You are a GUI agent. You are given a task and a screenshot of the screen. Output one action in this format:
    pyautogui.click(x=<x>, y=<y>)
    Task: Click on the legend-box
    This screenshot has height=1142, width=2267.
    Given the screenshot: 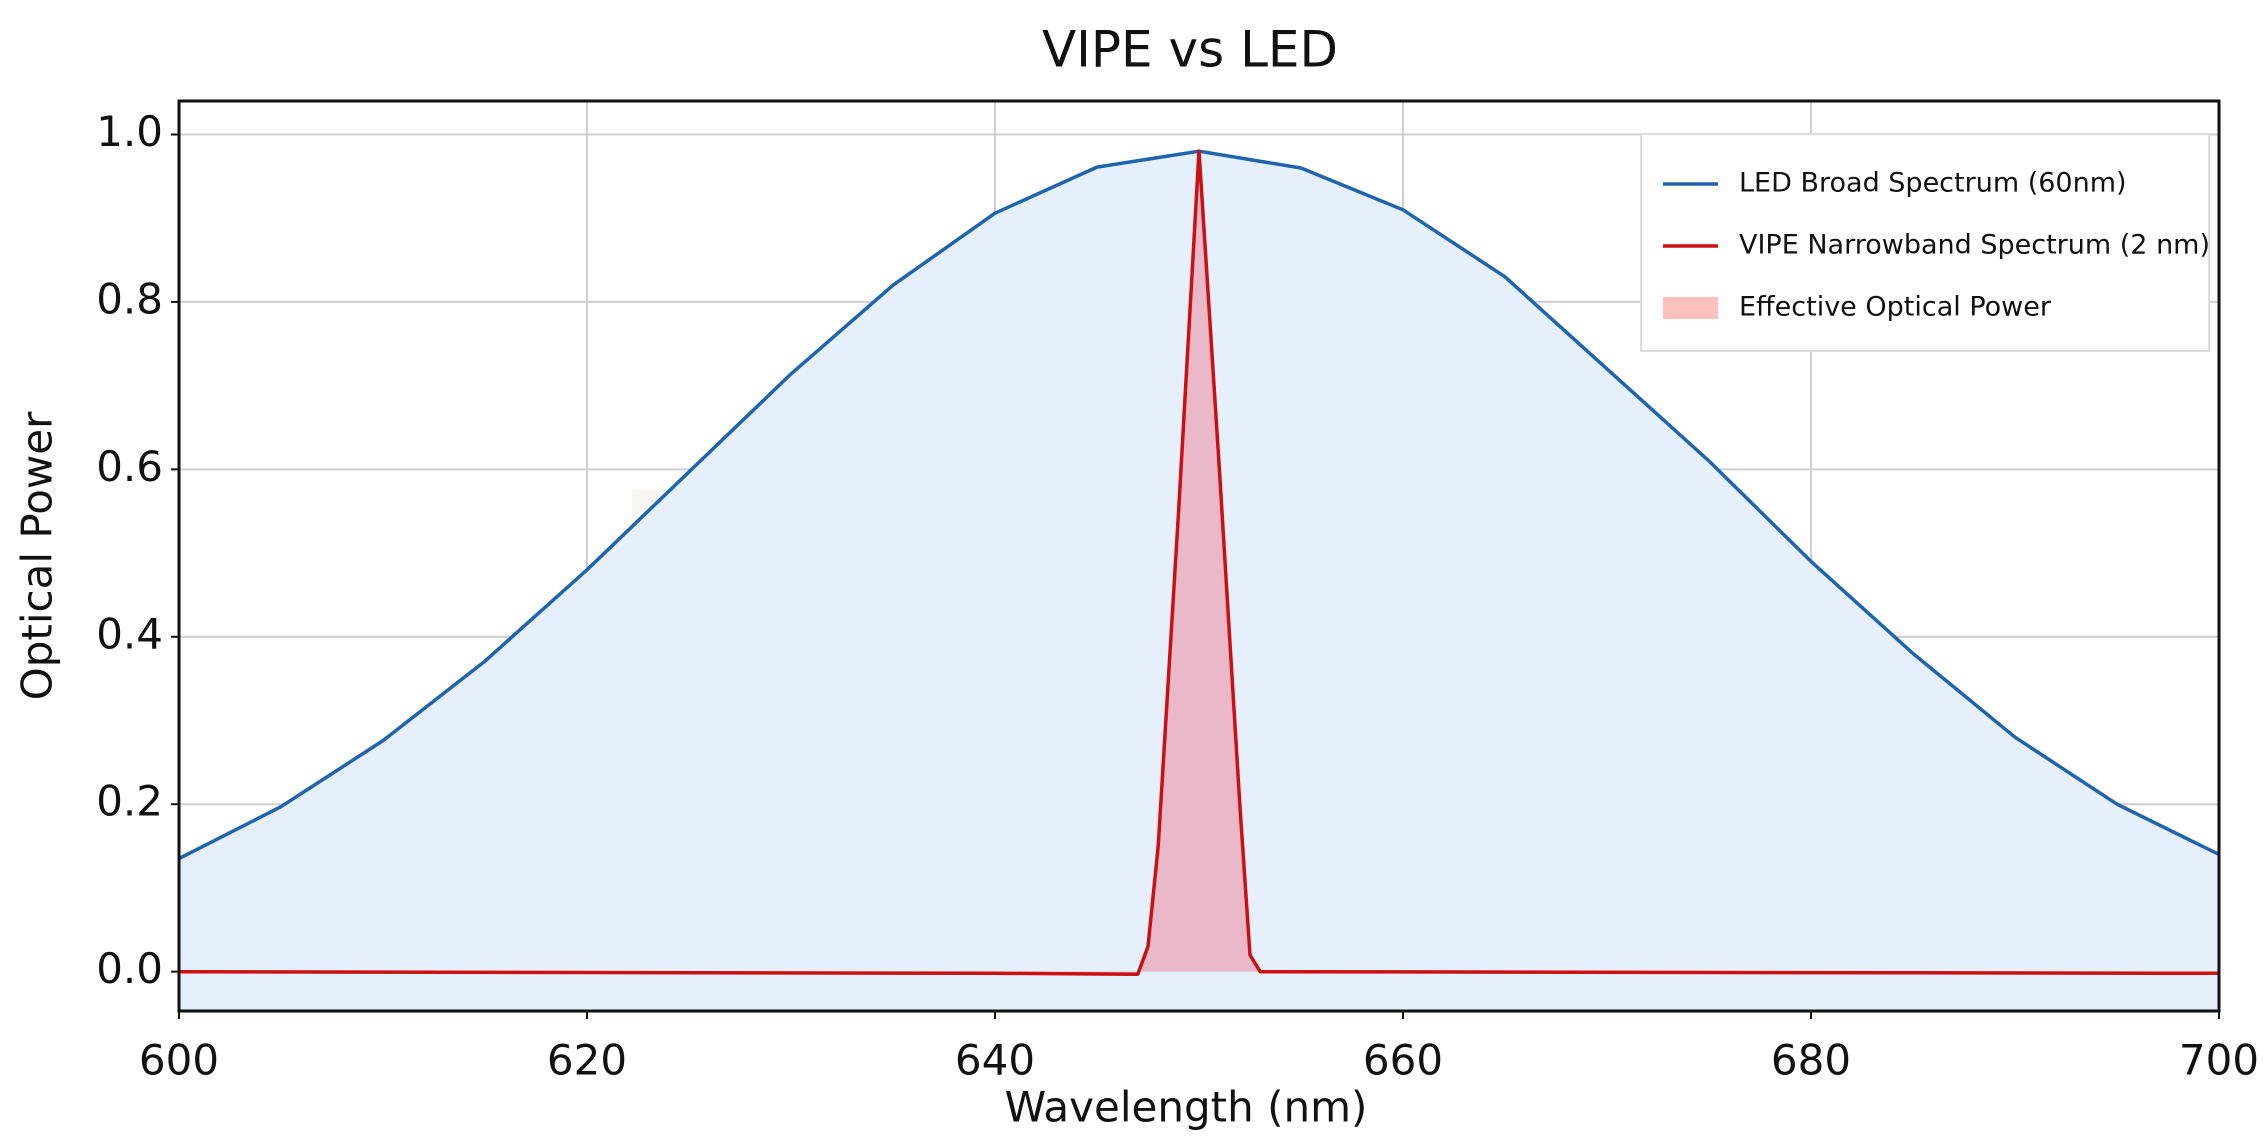 What is the action you would take?
    pyautogui.click(x=1925, y=242)
    